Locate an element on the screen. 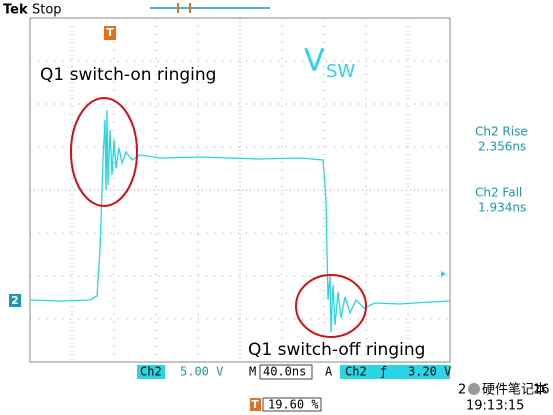 The height and width of the screenshot is (415, 553). status-trigger-slope: ƒ is located at coordinates (383, 372).